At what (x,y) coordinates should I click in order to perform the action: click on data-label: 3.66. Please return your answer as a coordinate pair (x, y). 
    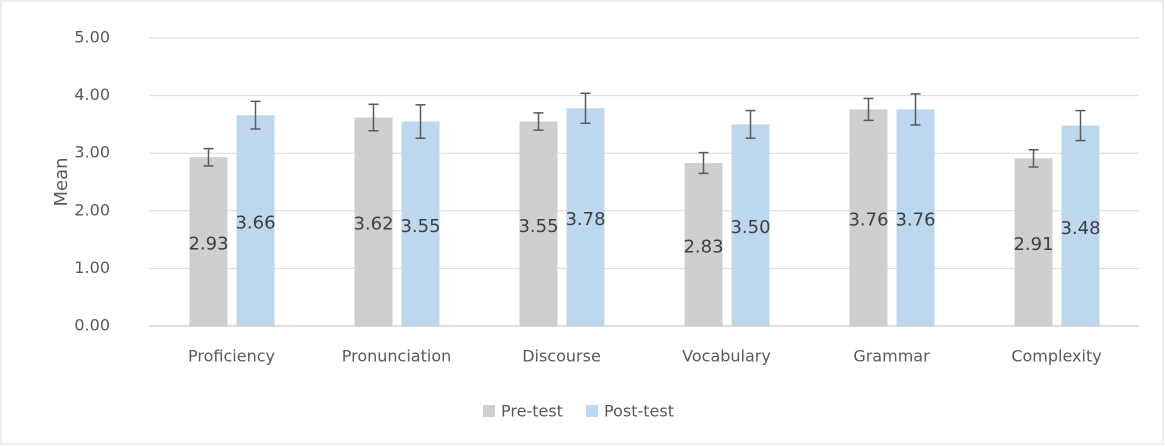
    Looking at the image, I should click on (255, 223).